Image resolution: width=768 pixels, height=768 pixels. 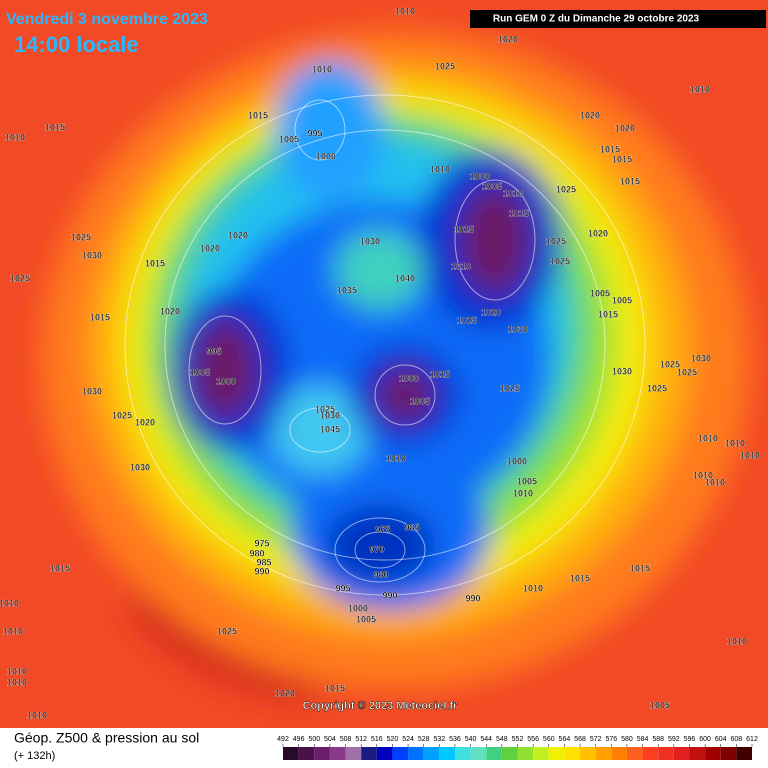 I want to click on colorbar-tick-label: 528, so click(x=424, y=739).